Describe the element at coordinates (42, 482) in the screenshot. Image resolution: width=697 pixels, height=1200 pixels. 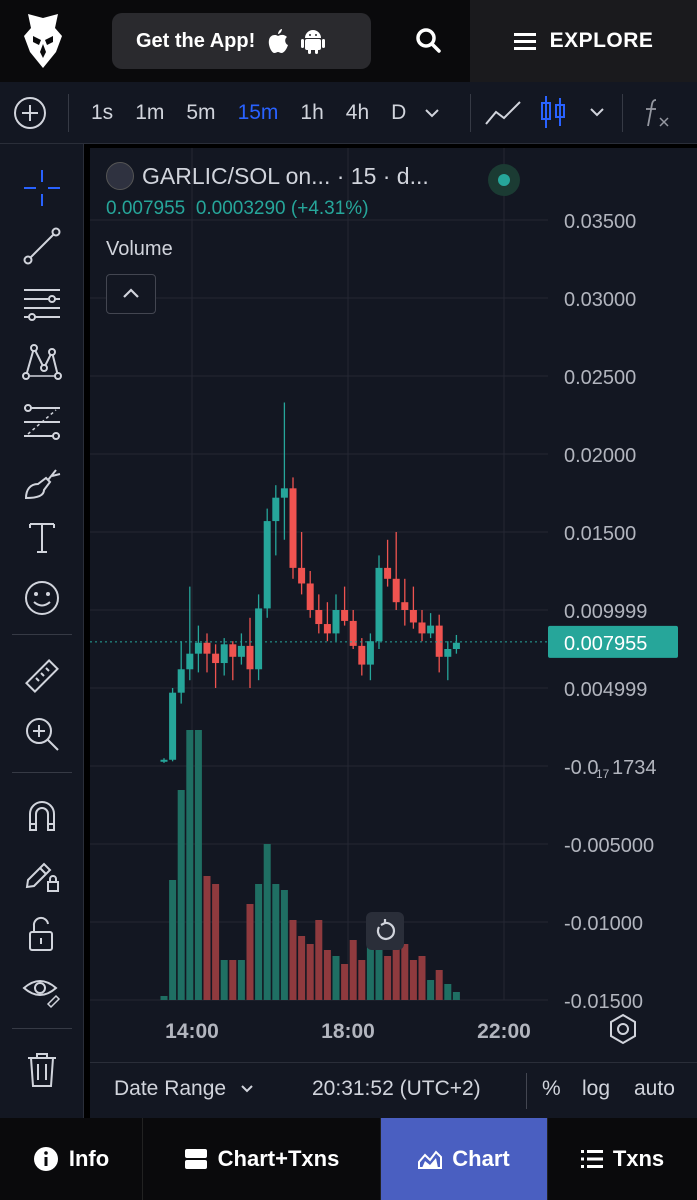
I see `brush-icon` at that location.